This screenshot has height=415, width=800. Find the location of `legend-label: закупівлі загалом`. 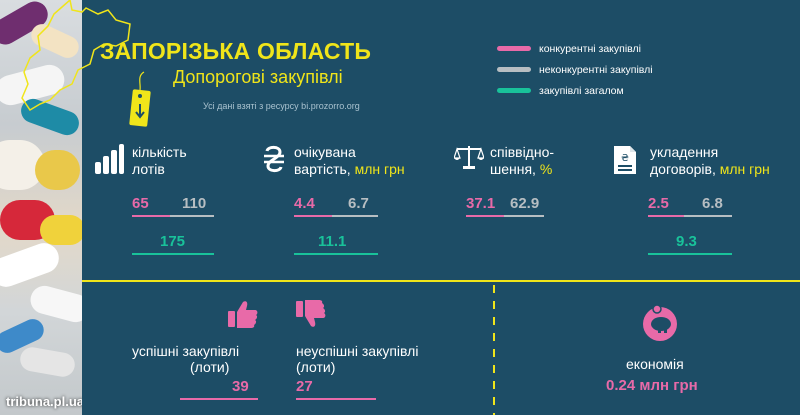

legend-label: закупівлі загалом is located at coordinates (581, 90).